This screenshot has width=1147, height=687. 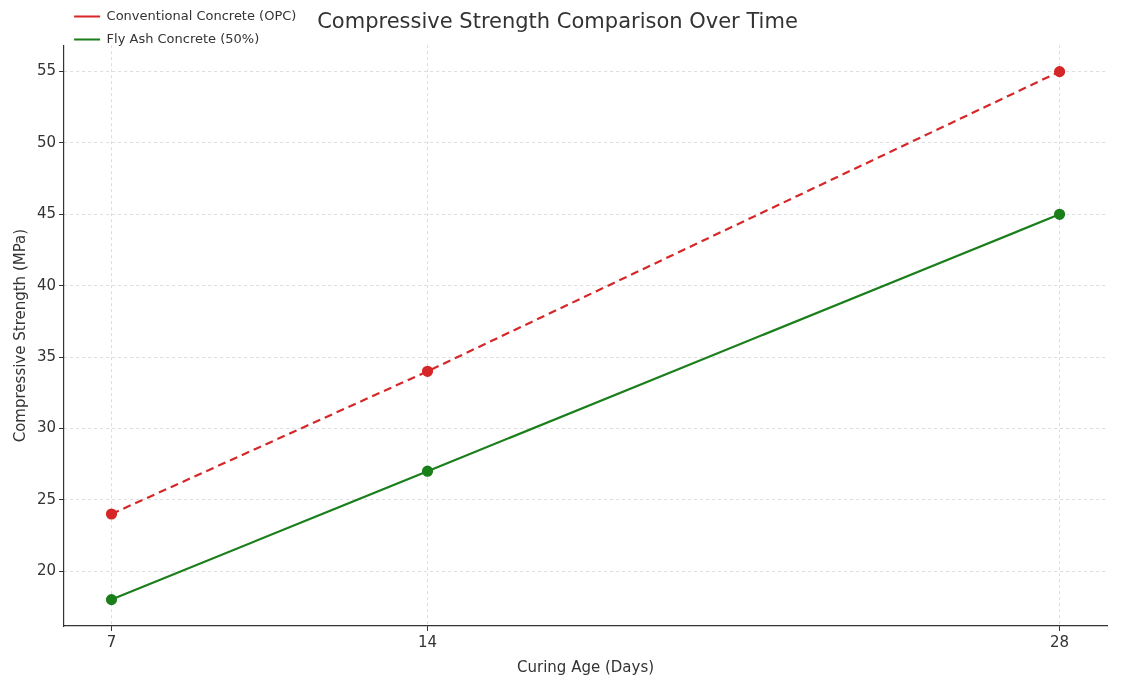 What do you see at coordinates (46, 284) in the screenshot?
I see `y-tick-label: 40` at bounding box center [46, 284].